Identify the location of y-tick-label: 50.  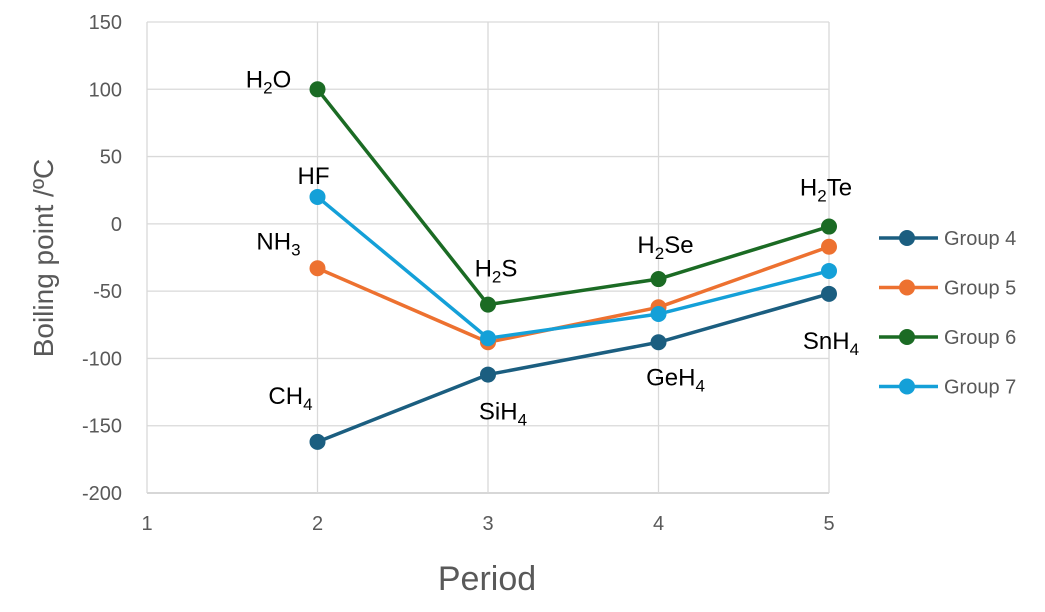
(111, 158).